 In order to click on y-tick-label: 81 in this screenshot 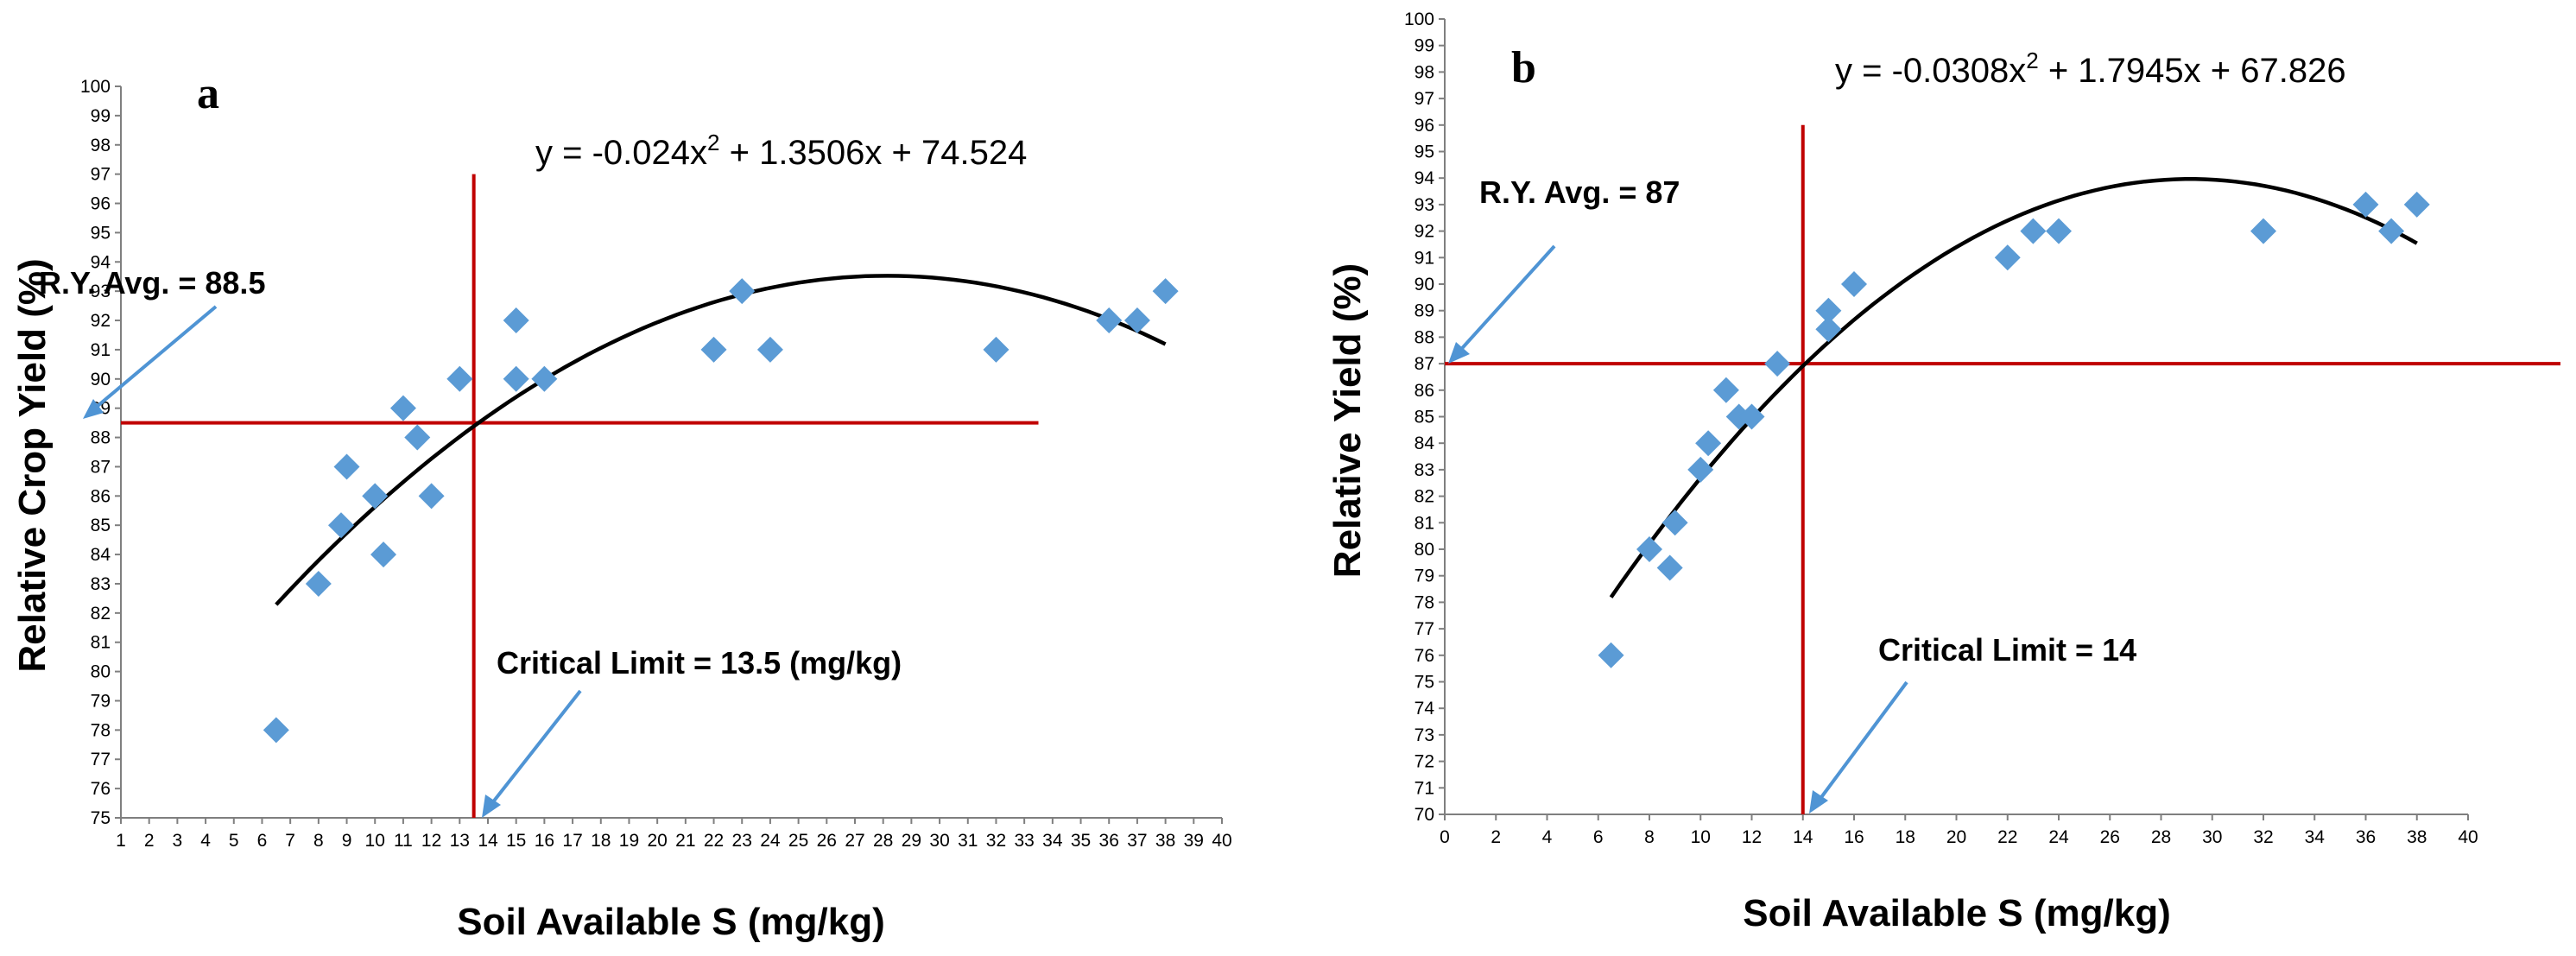, I will do `click(1424, 523)`.